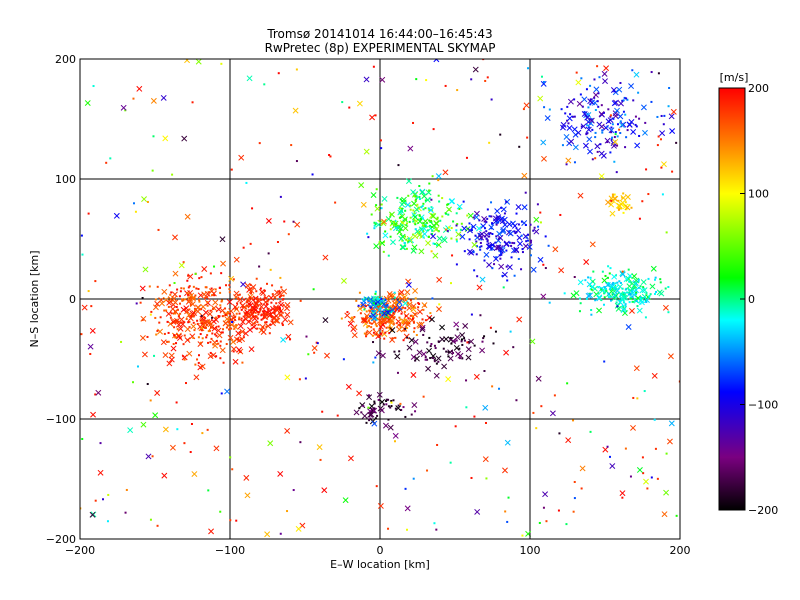 Image resolution: width=800 pixels, height=600 pixels. Describe the element at coordinates (751, 299) in the screenshot. I see `colorbar-tick-label: 0` at that location.